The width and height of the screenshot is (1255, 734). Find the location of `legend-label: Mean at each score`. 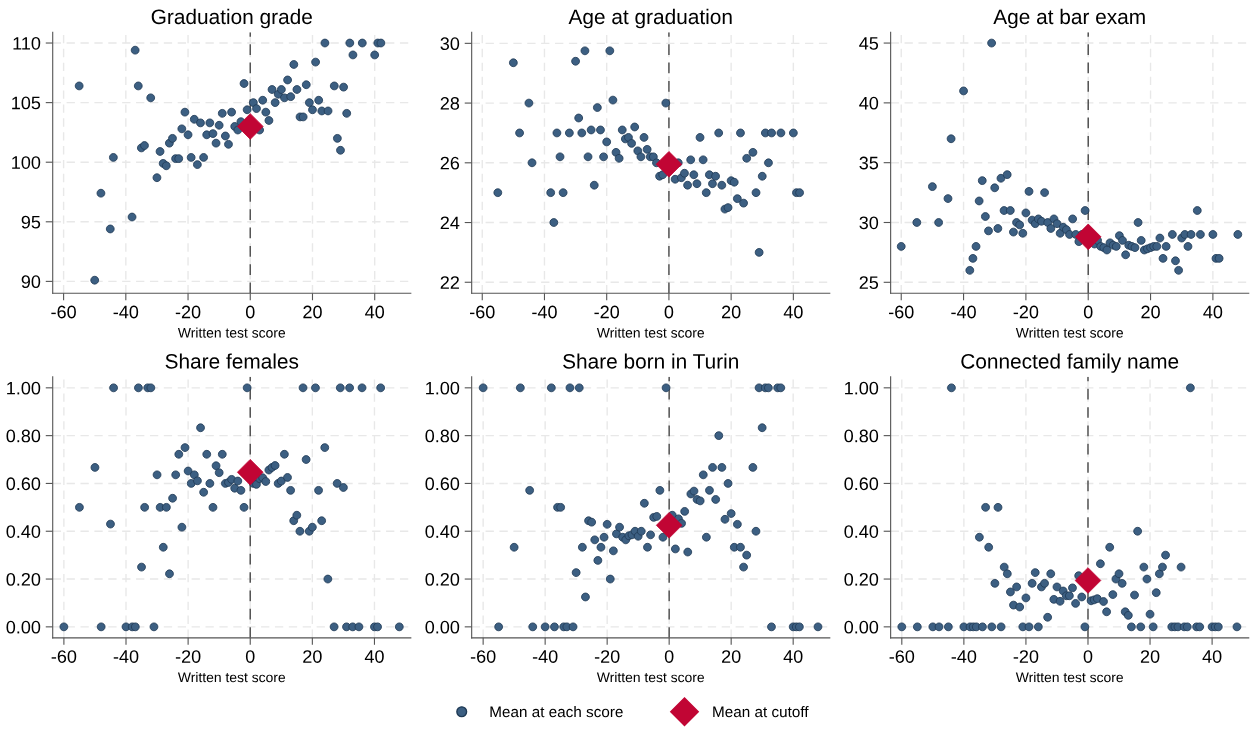

legend-label: Mean at each score is located at coordinates (556, 712).